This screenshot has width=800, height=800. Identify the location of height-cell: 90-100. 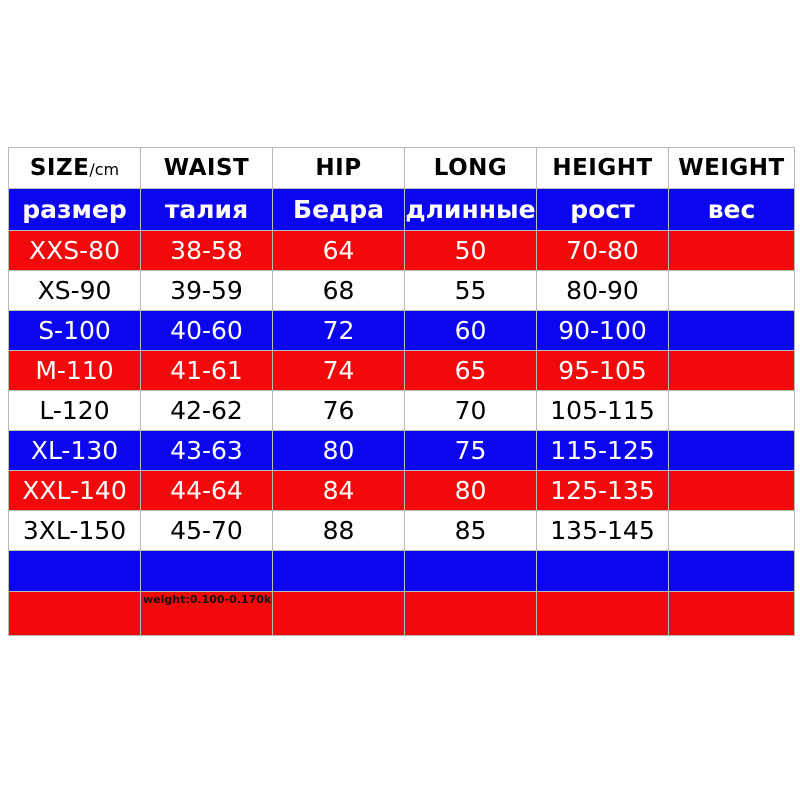
(602, 330).